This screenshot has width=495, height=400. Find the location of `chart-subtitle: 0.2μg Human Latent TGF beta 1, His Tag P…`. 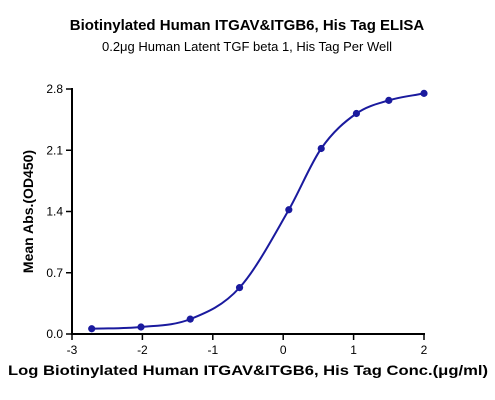

chart-subtitle: 0.2μg Human Latent TGF beta 1, His Tag P… is located at coordinates (247, 46).